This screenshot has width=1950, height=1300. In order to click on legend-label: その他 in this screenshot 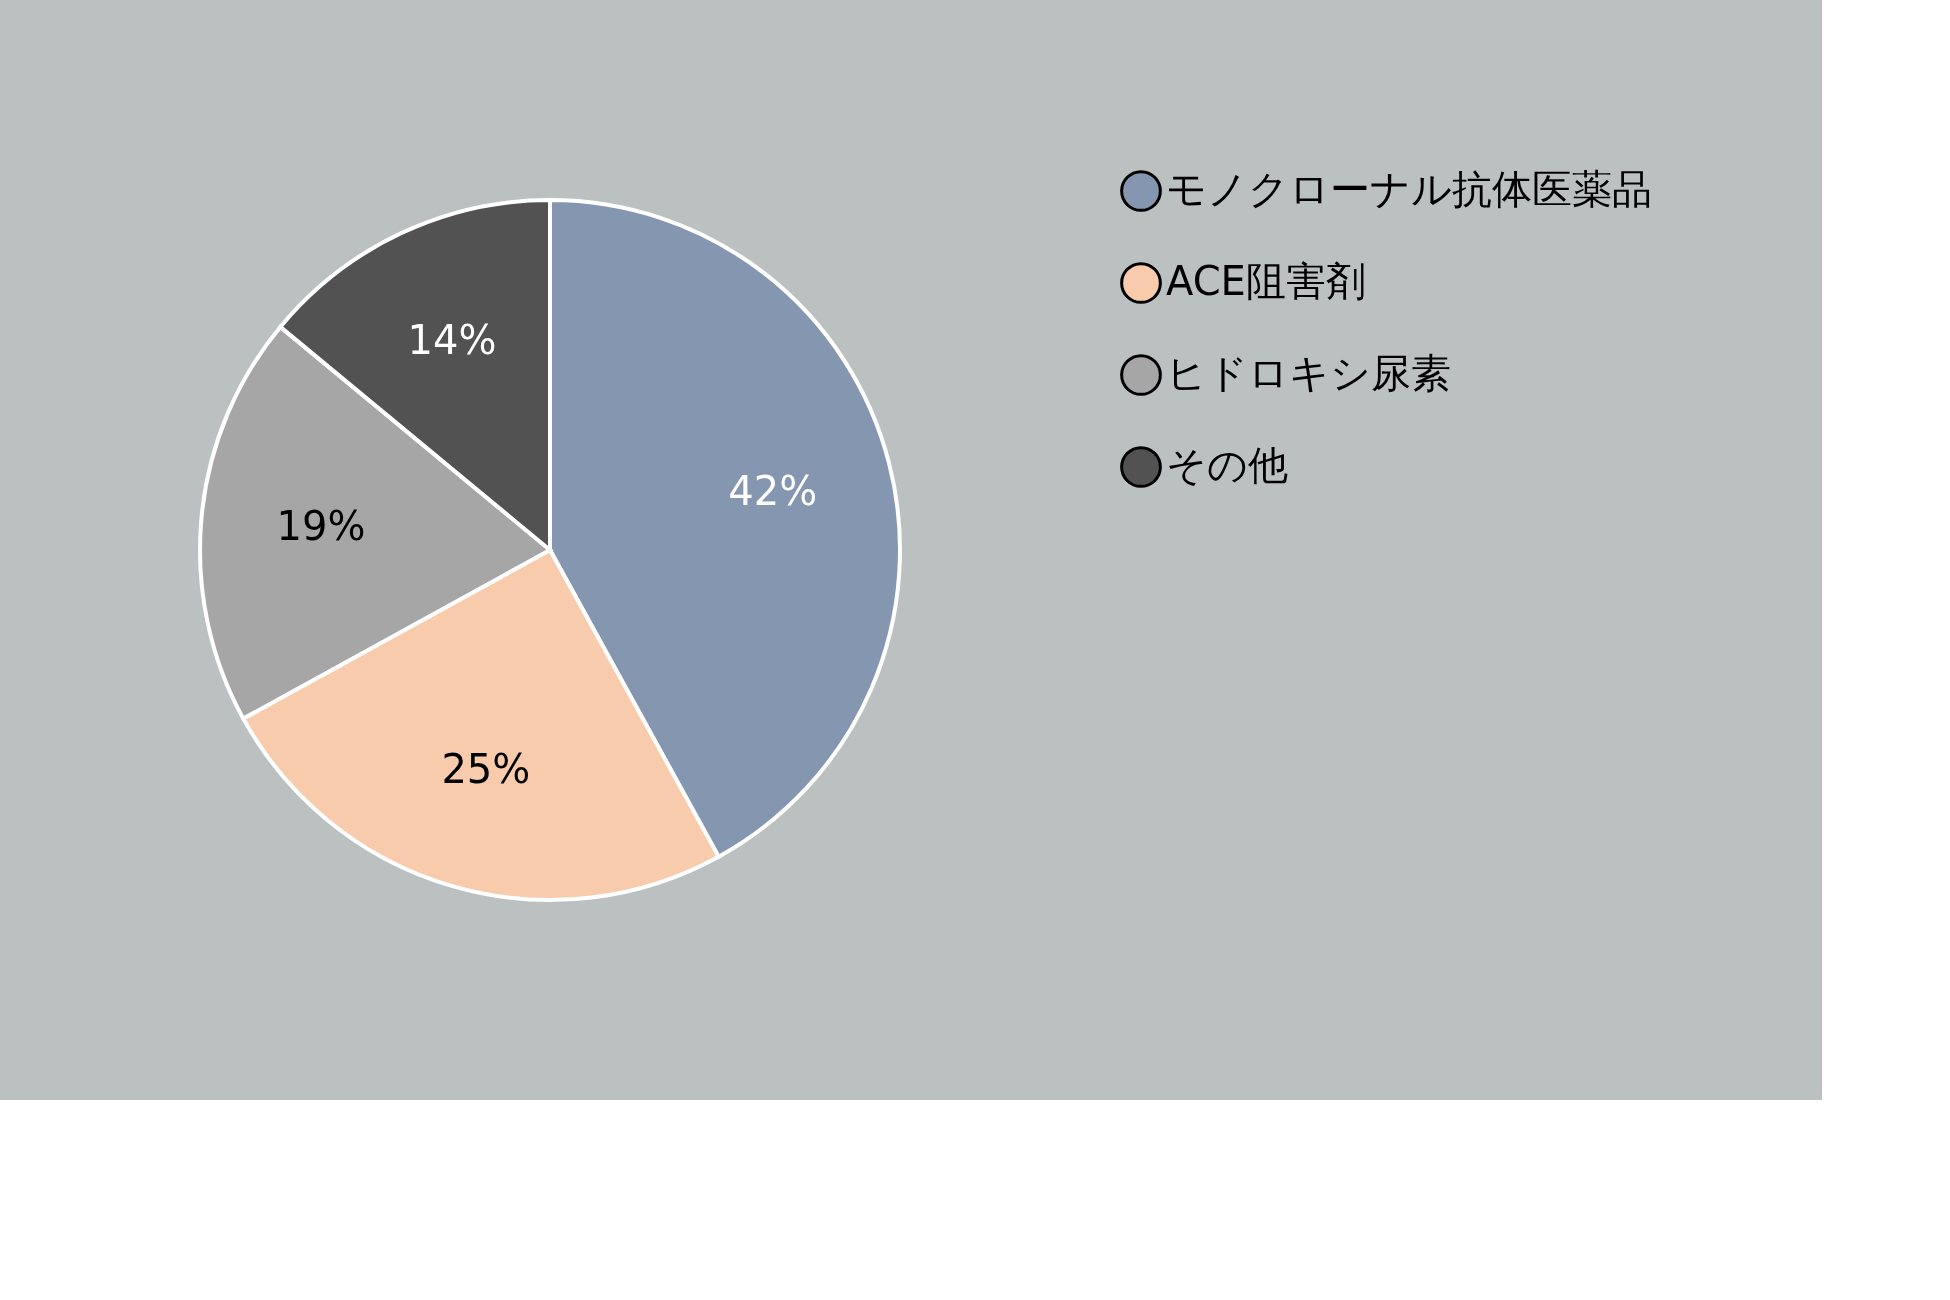, I will do `click(1227, 465)`.